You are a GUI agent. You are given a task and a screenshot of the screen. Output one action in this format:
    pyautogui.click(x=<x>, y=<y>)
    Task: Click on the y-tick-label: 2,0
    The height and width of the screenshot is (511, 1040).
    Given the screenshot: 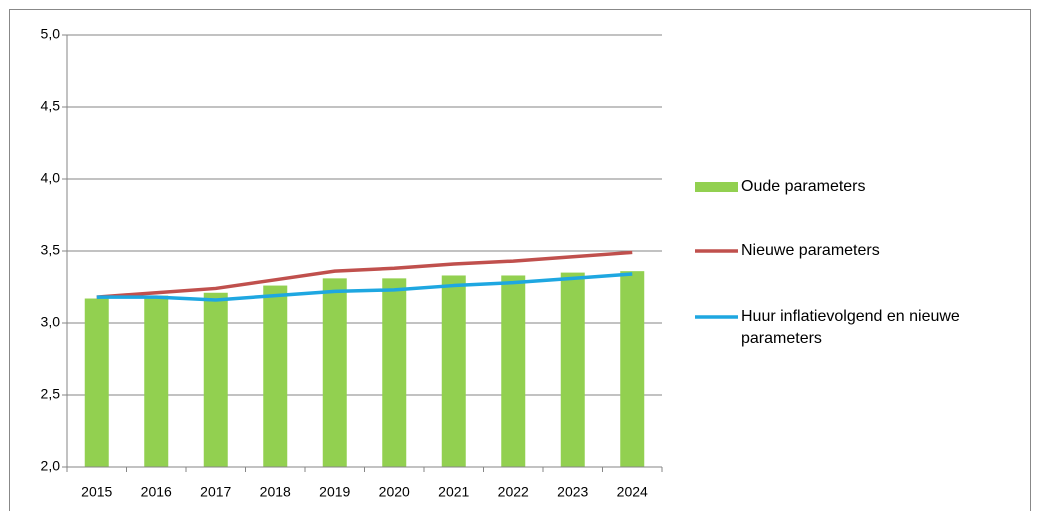 What is the action you would take?
    pyautogui.click(x=51, y=466)
    